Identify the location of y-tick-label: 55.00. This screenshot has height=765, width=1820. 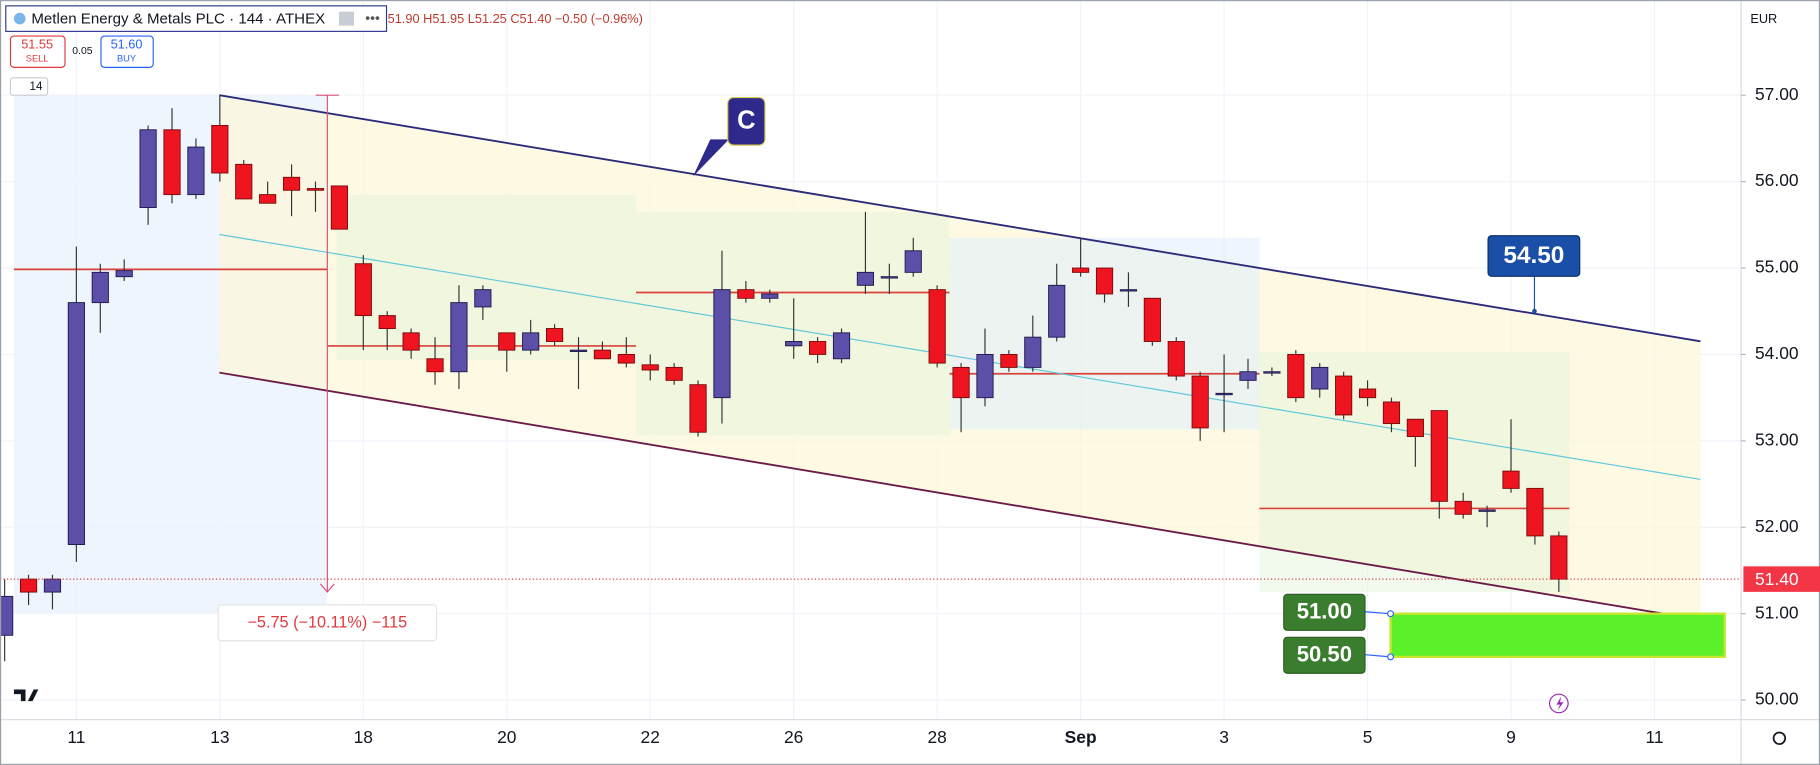
(1777, 267).